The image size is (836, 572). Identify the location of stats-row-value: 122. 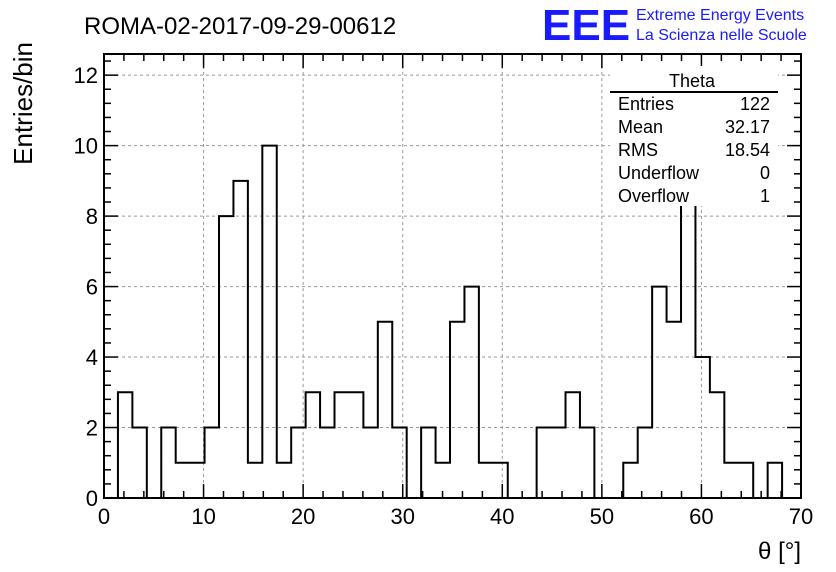
(755, 104).